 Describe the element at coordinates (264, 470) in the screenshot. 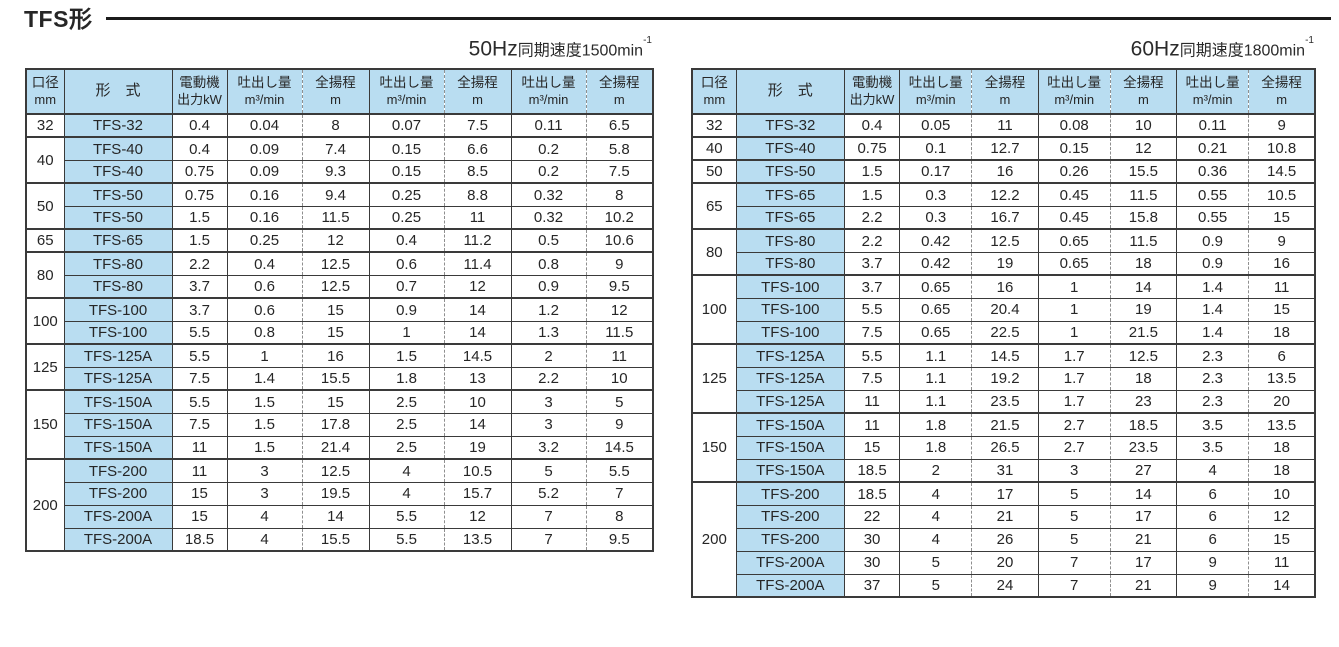

I see `discharge-cell: 3` at that location.